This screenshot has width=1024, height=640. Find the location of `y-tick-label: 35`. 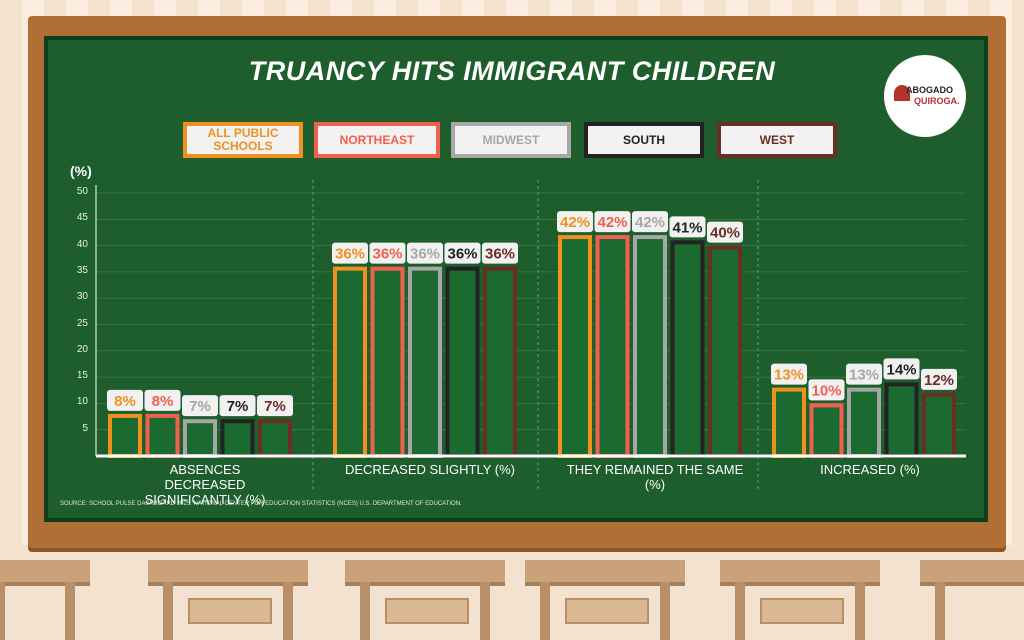

y-tick-label: 35 is located at coordinates (82, 270).